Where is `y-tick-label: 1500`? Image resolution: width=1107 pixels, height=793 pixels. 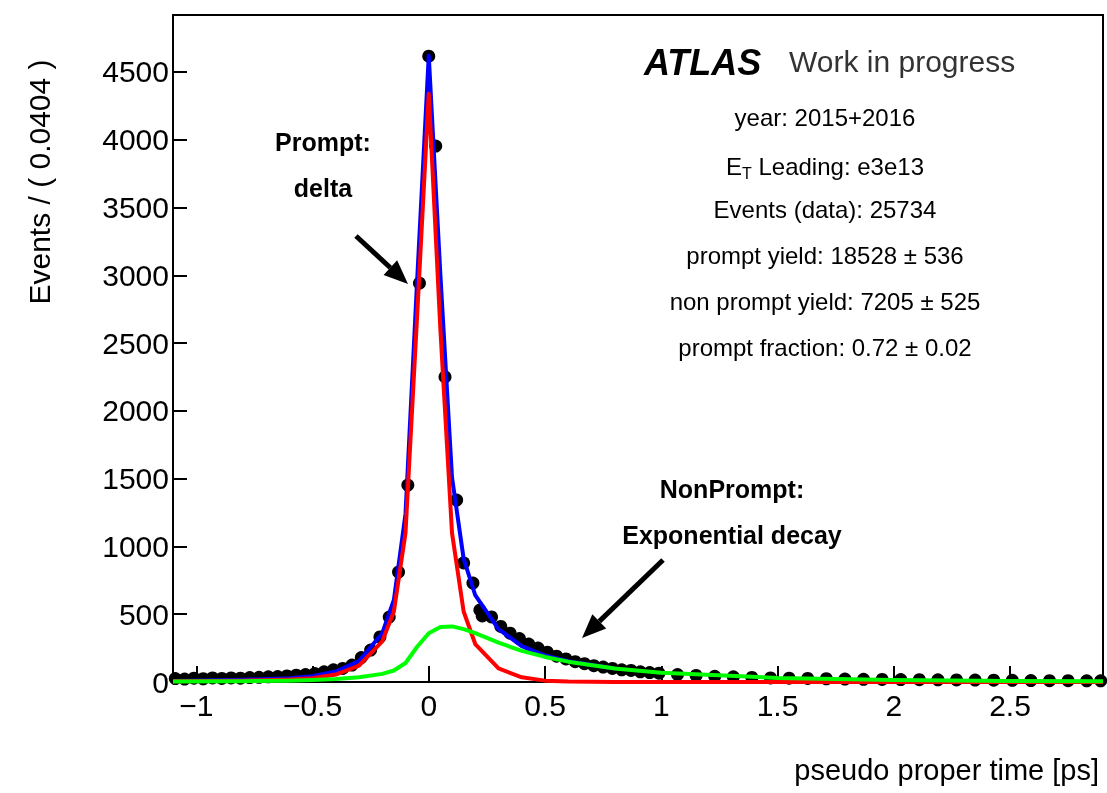
y-tick-label: 1500 is located at coordinates (135, 479).